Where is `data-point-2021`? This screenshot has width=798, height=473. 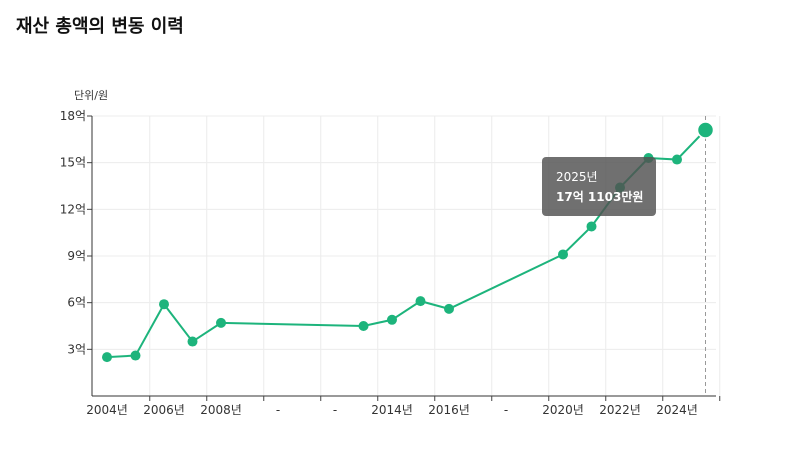 data-point-2021 is located at coordinates (591, 226).